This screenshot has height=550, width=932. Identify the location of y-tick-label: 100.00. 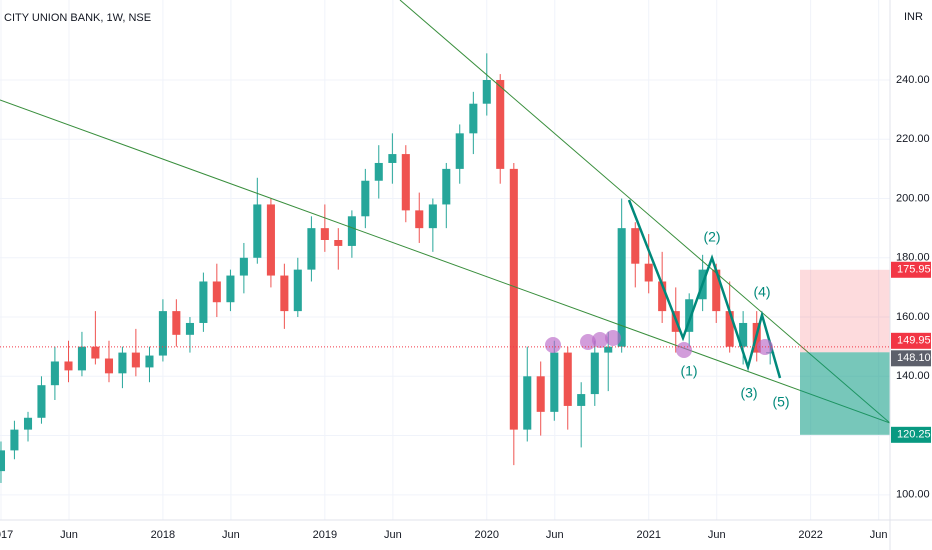
(913, 495).